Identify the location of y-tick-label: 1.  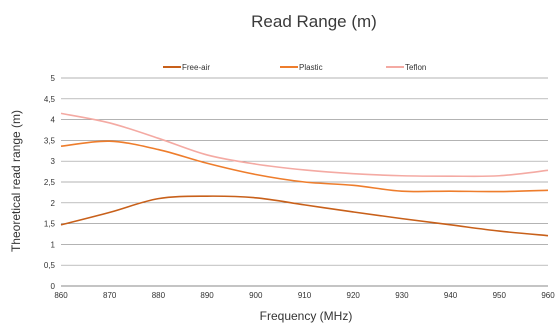
(53, 244).